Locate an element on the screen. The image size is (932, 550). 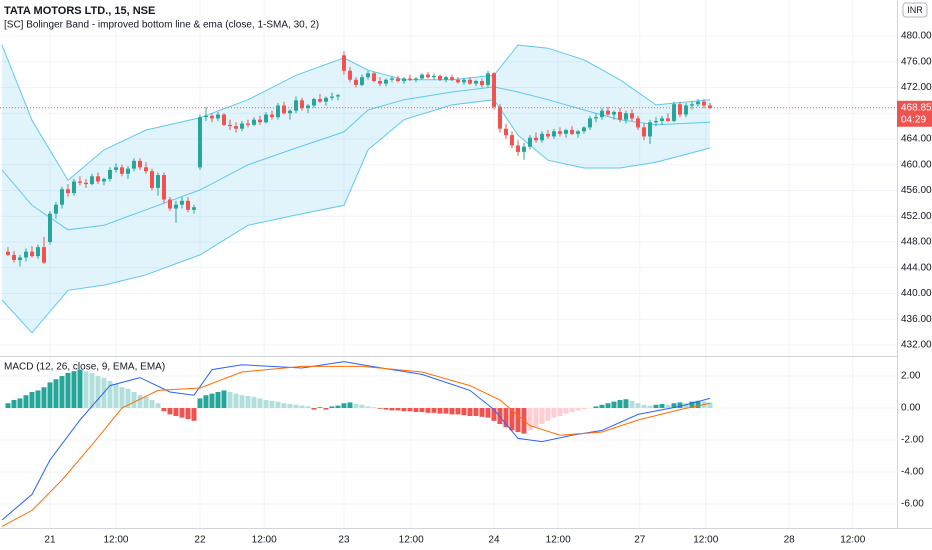
y-tick-label: -2.00 is located at coordinates (912, 440).